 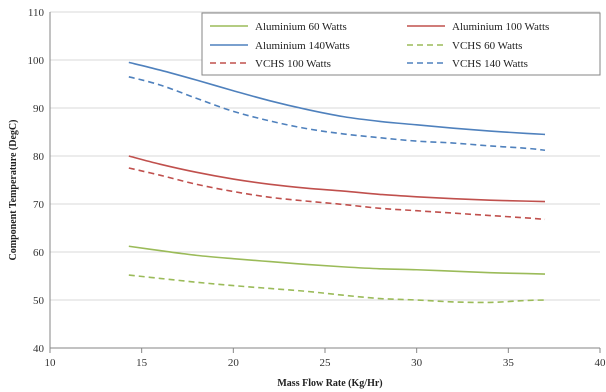 What do you see at coordinates (39, 253) in the screenshot?
I see `y-tick-label: 60` at bounding box center [39, 253].